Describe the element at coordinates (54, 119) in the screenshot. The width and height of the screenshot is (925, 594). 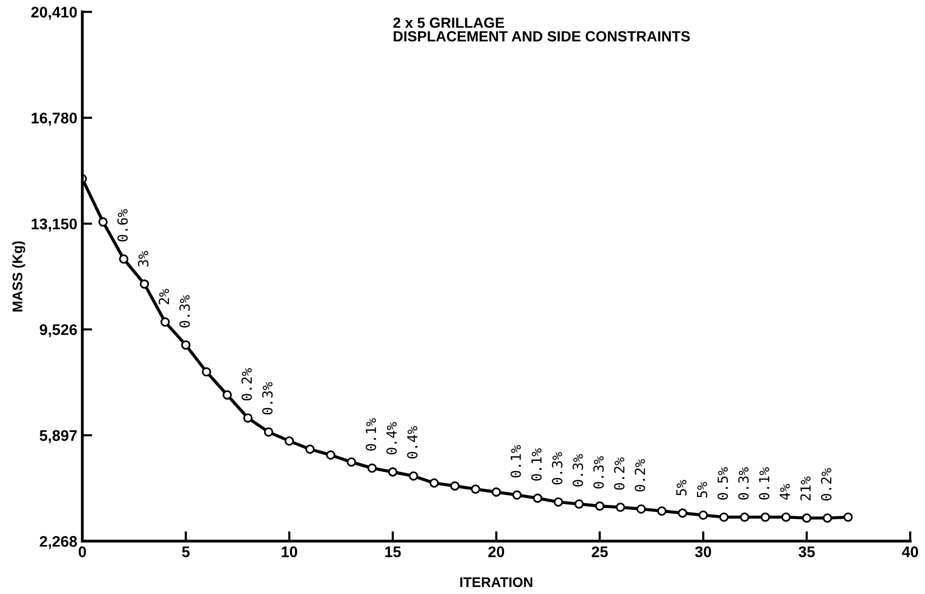
I see `y-tick-label: 16,780` at that location.